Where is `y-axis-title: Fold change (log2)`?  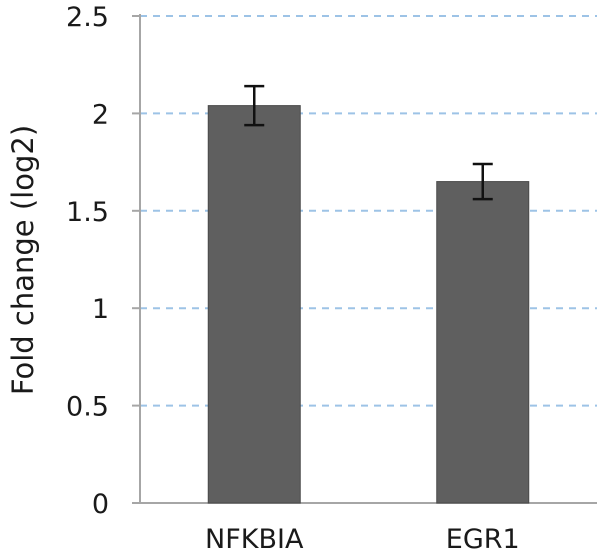 y-axis-title: Fold change (log2) is located at coordinates (23, 260).